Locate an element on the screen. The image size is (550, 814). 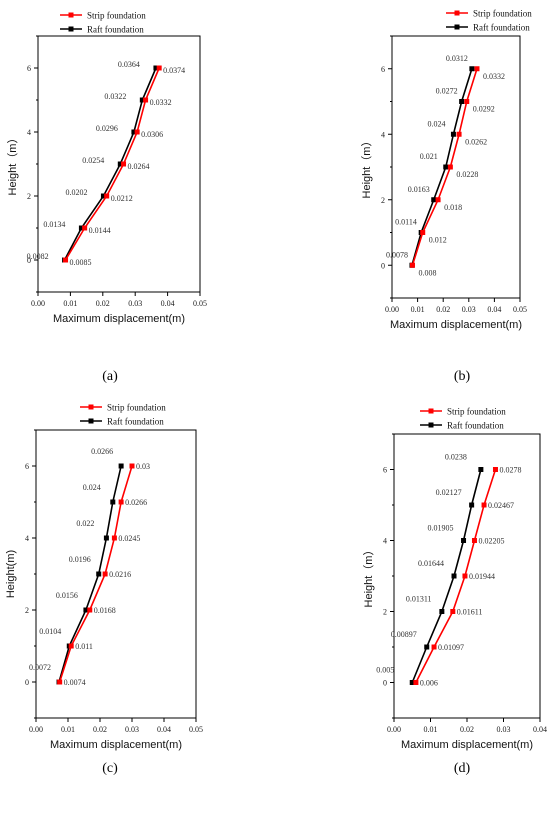
data-label-strip: 0.0292 is located at coordinates (484, 109).